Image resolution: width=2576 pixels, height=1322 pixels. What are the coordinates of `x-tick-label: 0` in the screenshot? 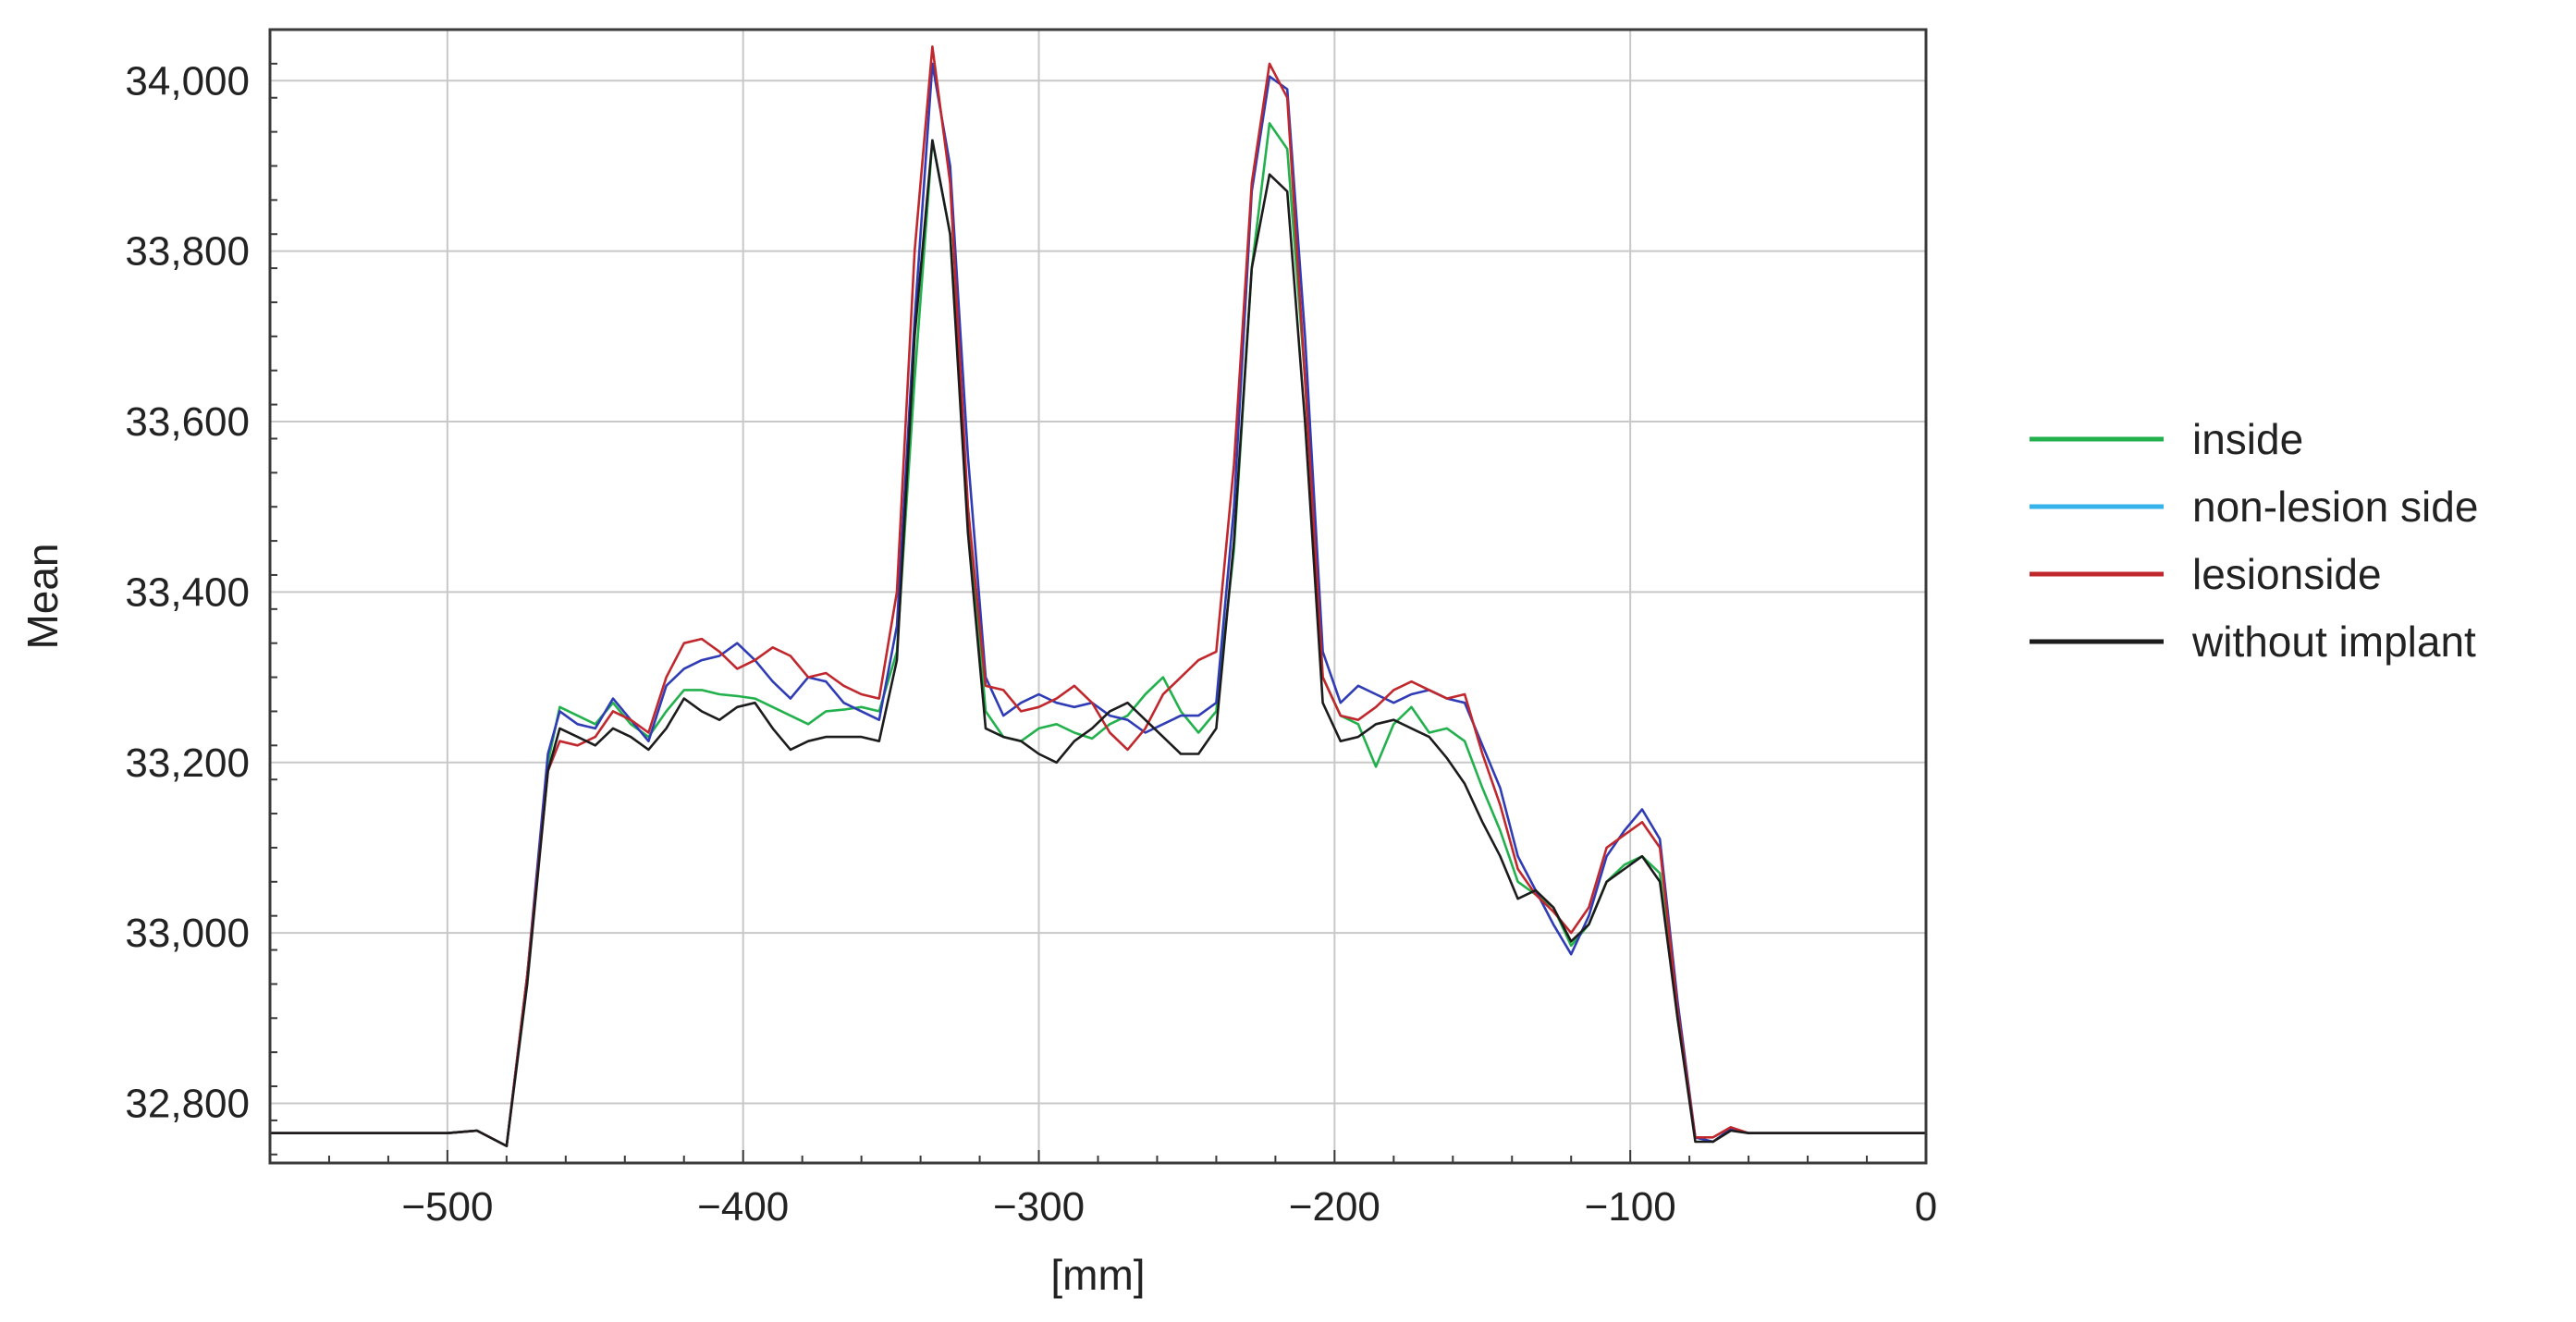 It's located at (1926, 1207).